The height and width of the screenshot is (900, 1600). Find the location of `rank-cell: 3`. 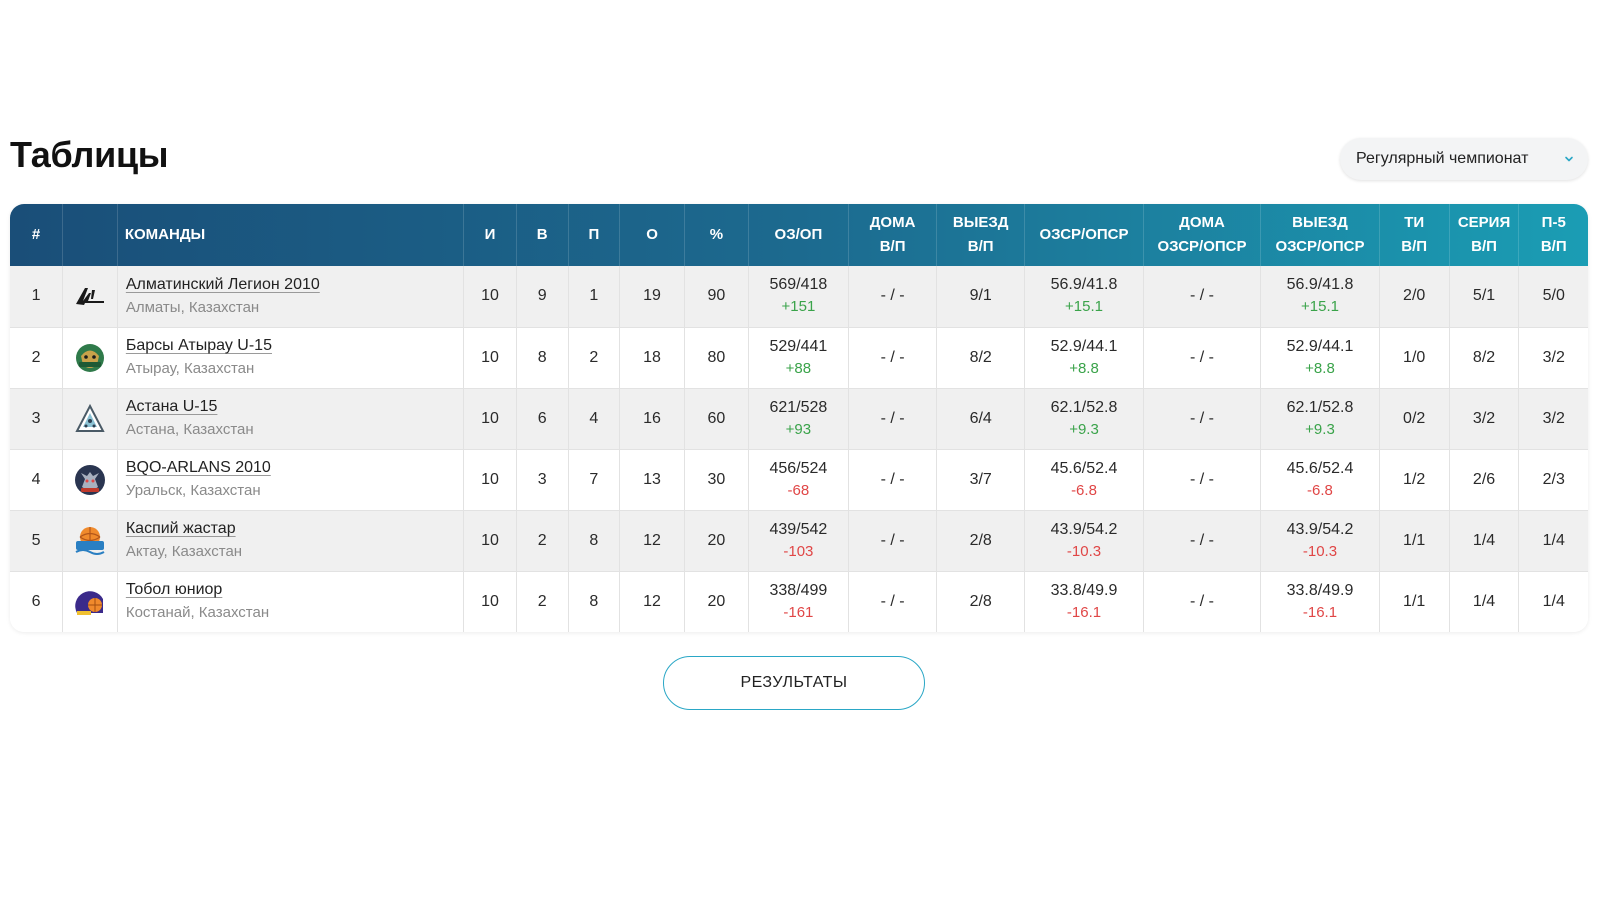

rank-cell: 3 is located at coordinates (37, 419).